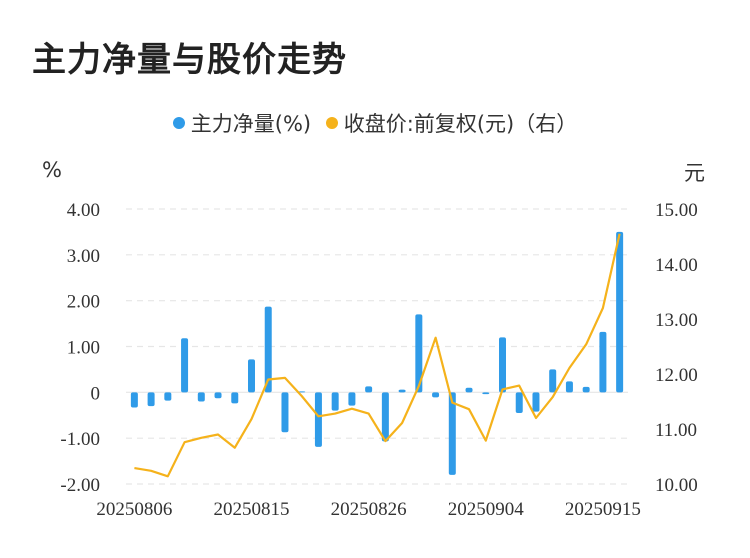 The height and width of the screenshot is (558, 750). What do you see at coordinates (676, 320) in the screenshot?
I see `right-tick-label: 13.00` at bounding box center [676, 320].